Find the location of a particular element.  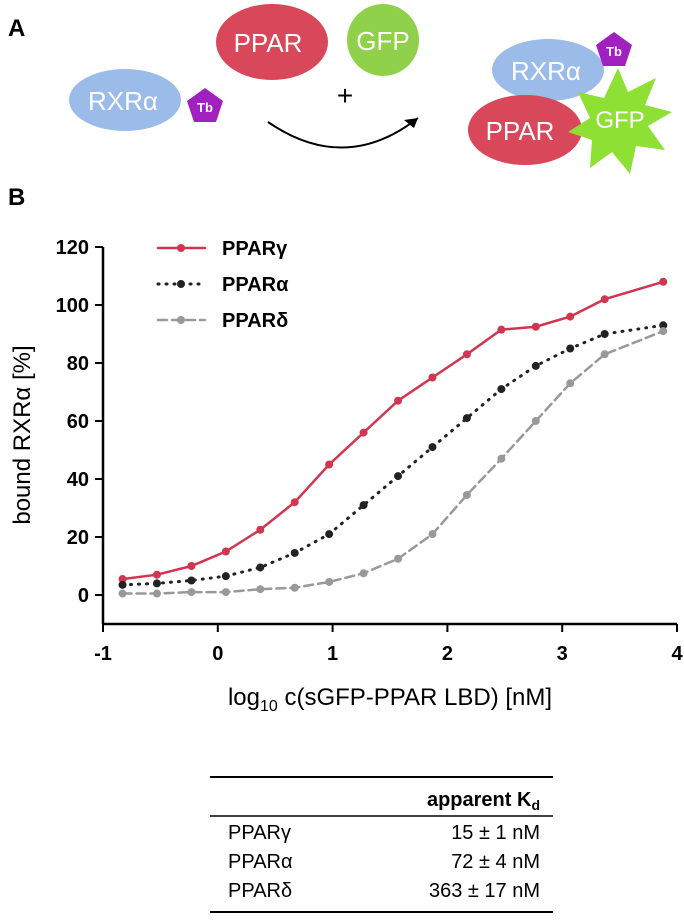

y-tick-label: 20 is located at coordinates (78, 538).